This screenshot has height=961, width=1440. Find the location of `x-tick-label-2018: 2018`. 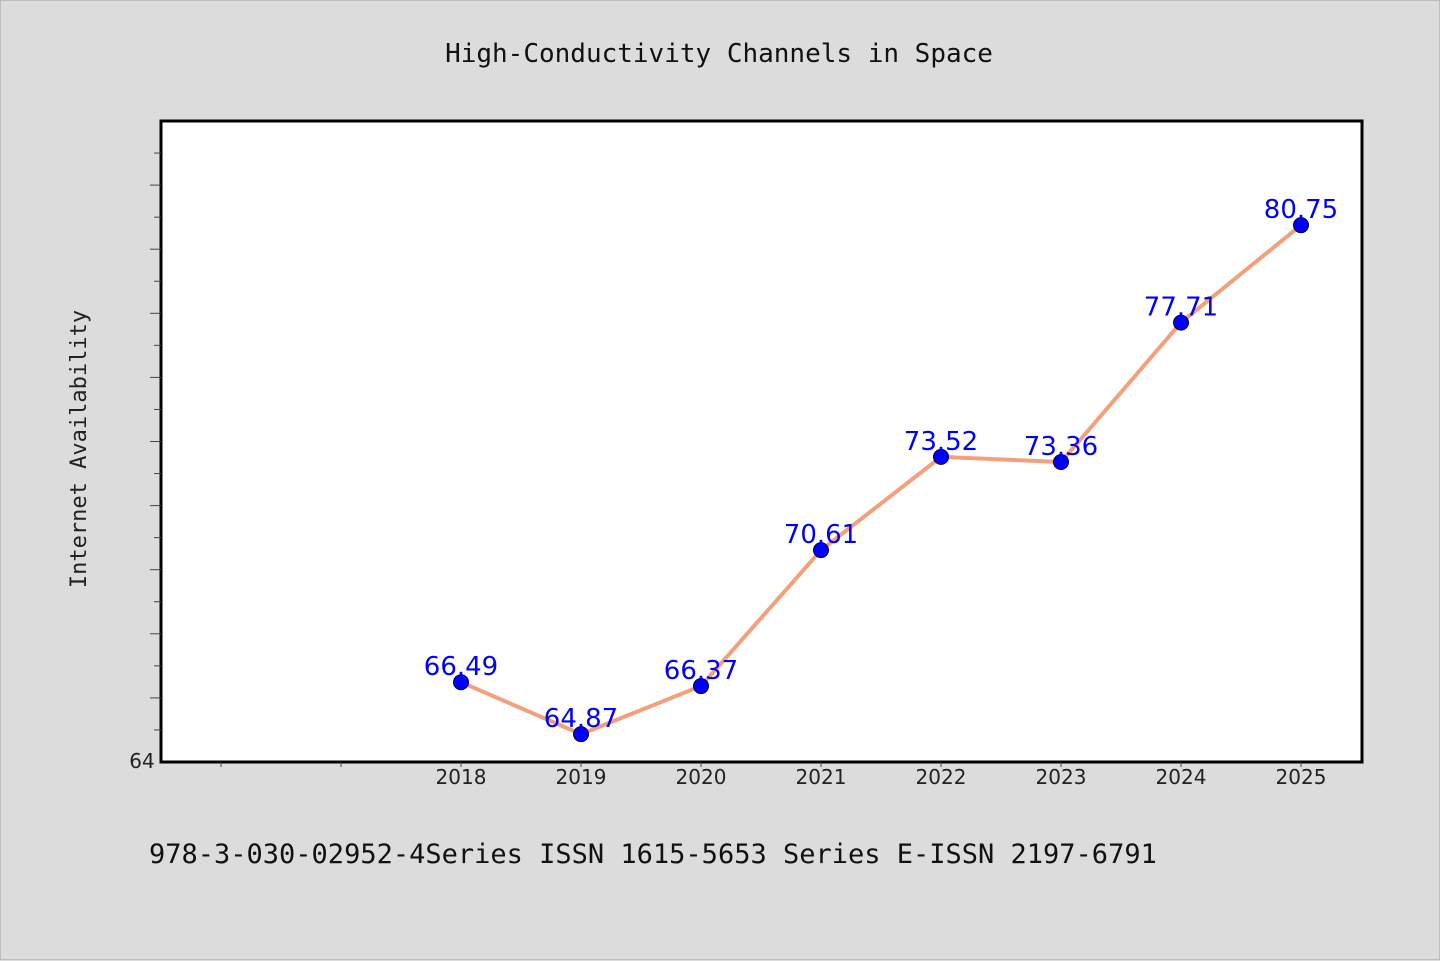

x-tick-label-2018: 2018 is located at coordinates (461, 777).